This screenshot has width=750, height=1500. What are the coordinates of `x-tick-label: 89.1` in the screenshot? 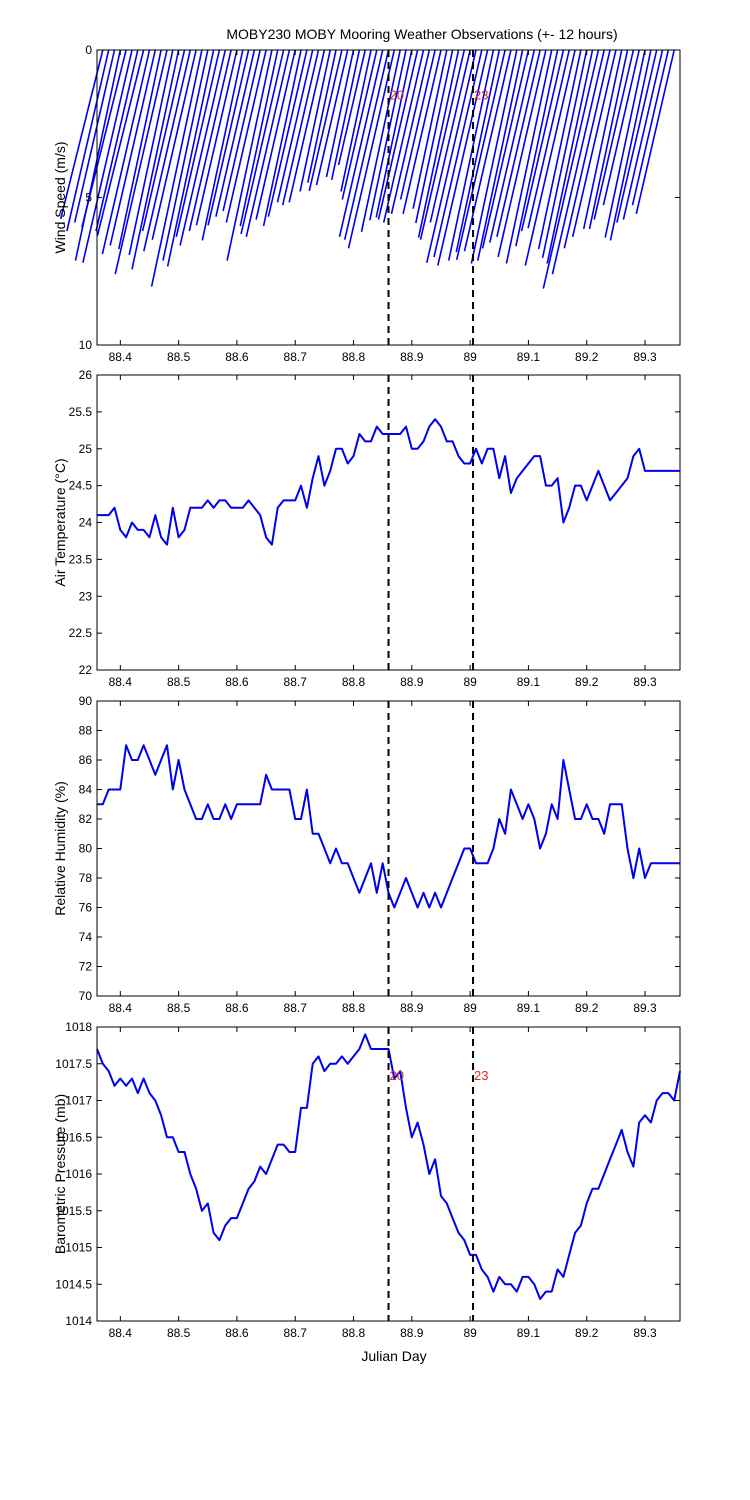 It's located at (529, 1333).